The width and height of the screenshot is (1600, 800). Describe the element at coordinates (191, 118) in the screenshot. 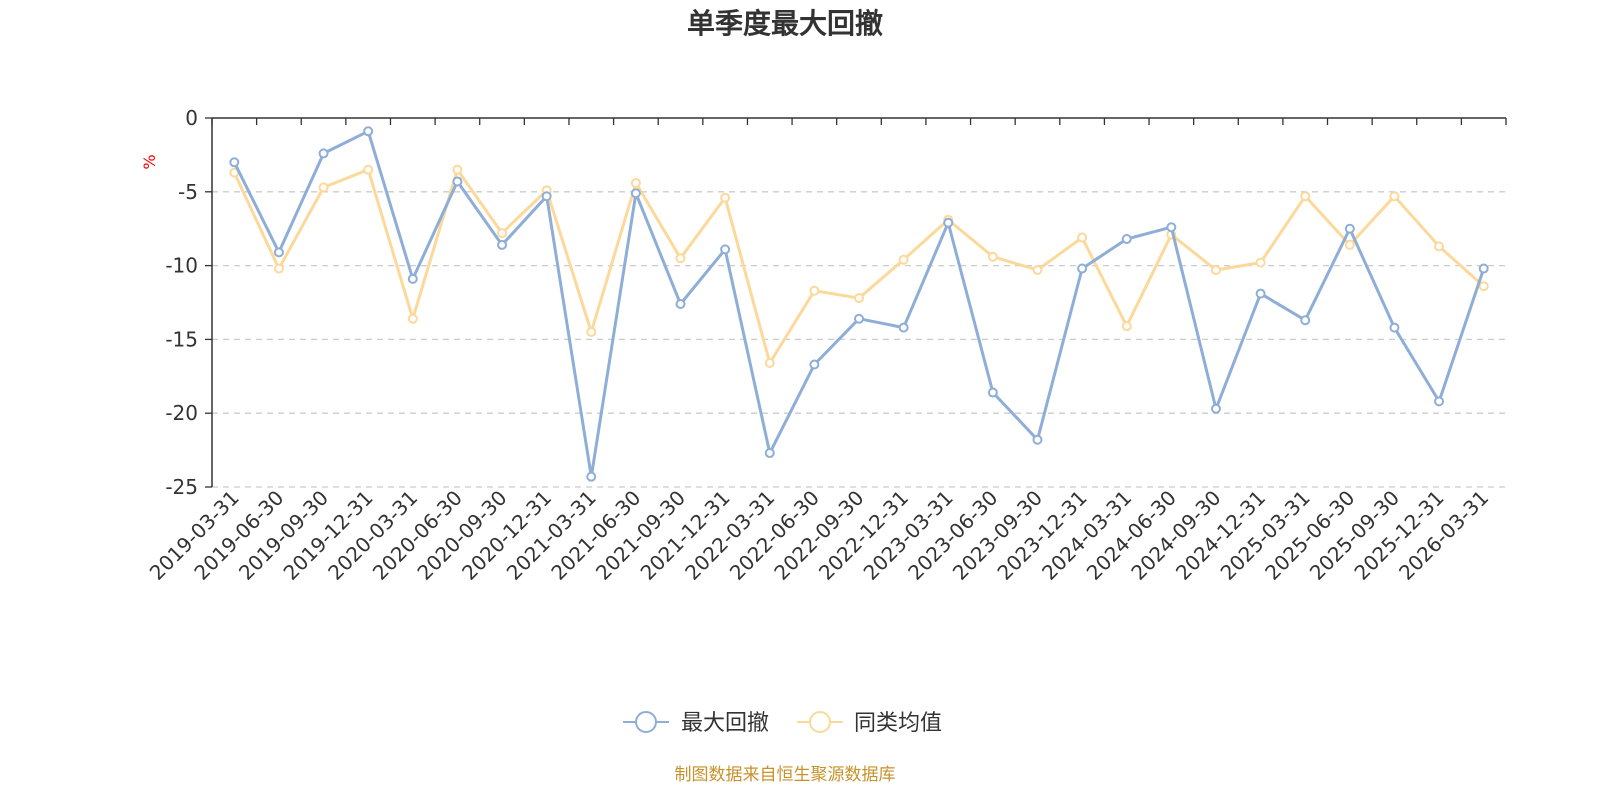

I see `y-tick-label: 0` at that location.